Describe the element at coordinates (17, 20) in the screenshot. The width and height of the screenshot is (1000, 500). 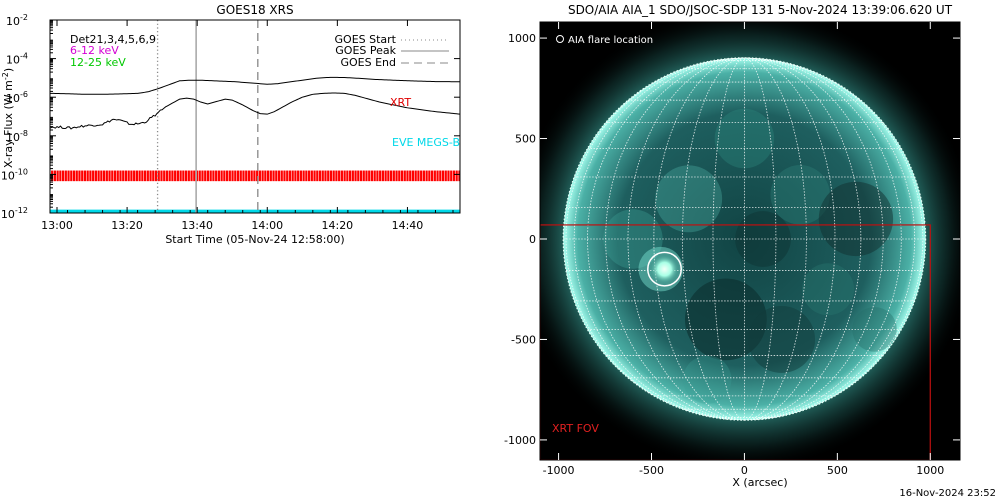
I see `y-tick-label-2: 10⁻²` at that location.